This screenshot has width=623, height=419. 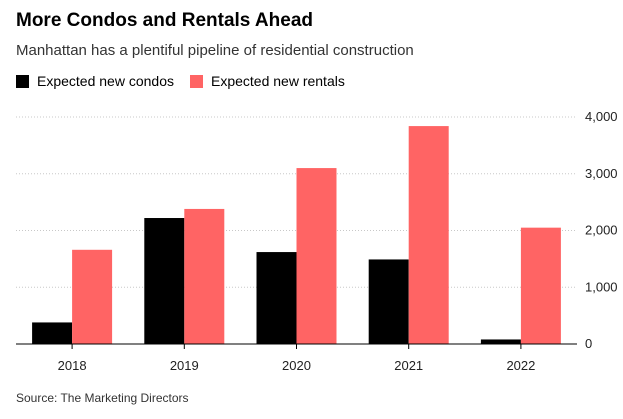 What do you see at coordinates (316, 256) in the screenshot?
I see `bar-rentals-2020` at bounding box center [316, 256].